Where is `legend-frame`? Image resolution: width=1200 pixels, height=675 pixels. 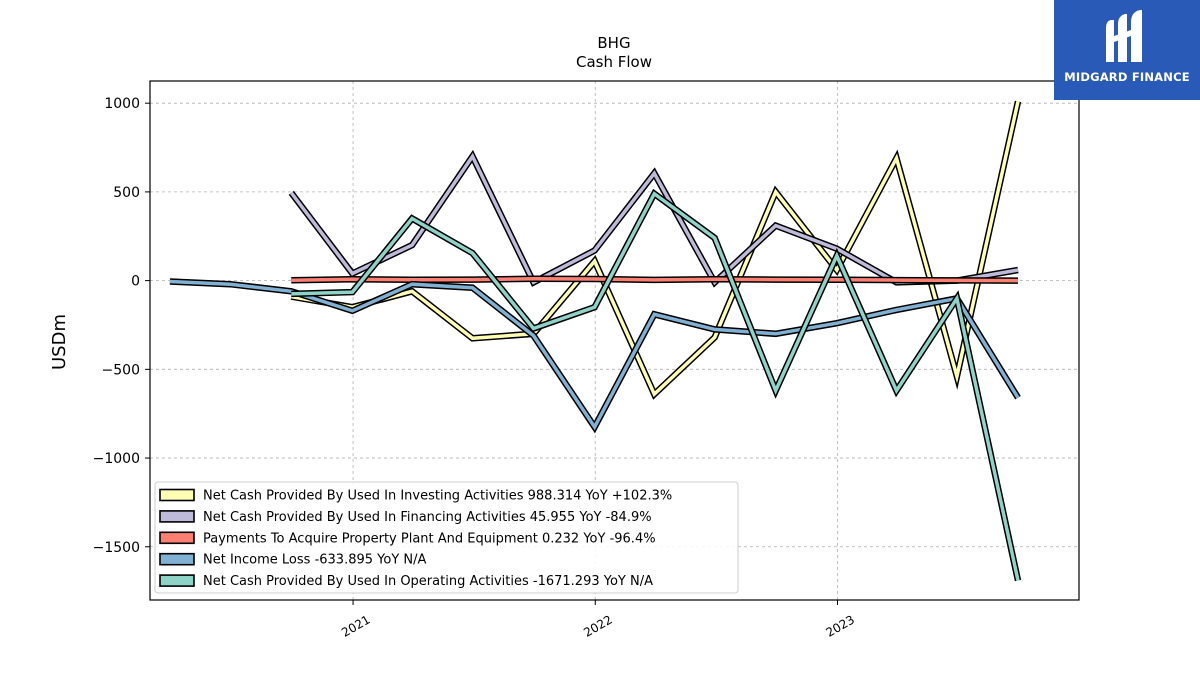
legend-frame is located at coordinates (446, 537).